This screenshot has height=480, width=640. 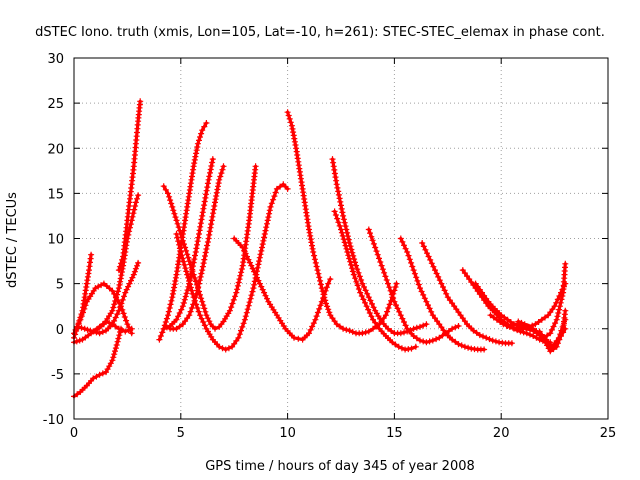 I want to click on x-tick-label: 0, so click(x=74, y=433).